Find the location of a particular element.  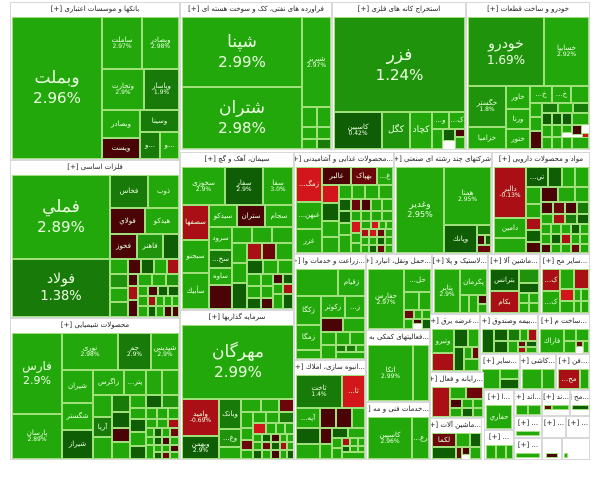

sector-title: ...لاستیک و پلا [+] is located at coordinates (460, 261).